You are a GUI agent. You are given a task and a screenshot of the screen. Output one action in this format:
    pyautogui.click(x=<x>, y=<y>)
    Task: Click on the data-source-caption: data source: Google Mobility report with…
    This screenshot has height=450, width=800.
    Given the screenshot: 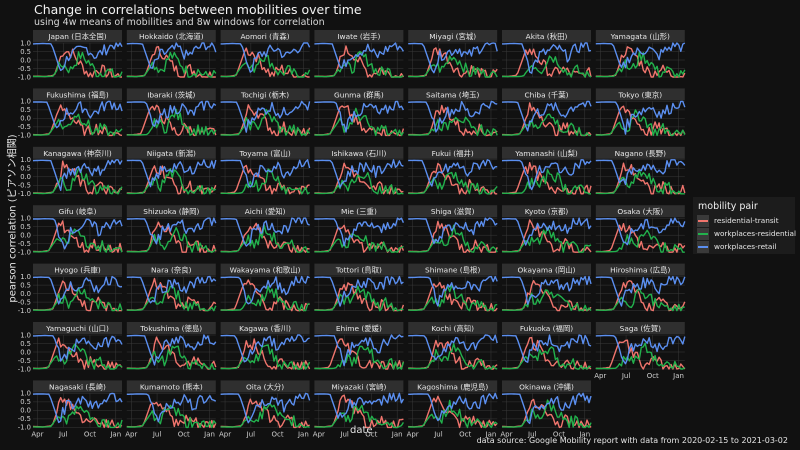 What is the action you would take?
    pyautogui.click(x=632, y=440)
    